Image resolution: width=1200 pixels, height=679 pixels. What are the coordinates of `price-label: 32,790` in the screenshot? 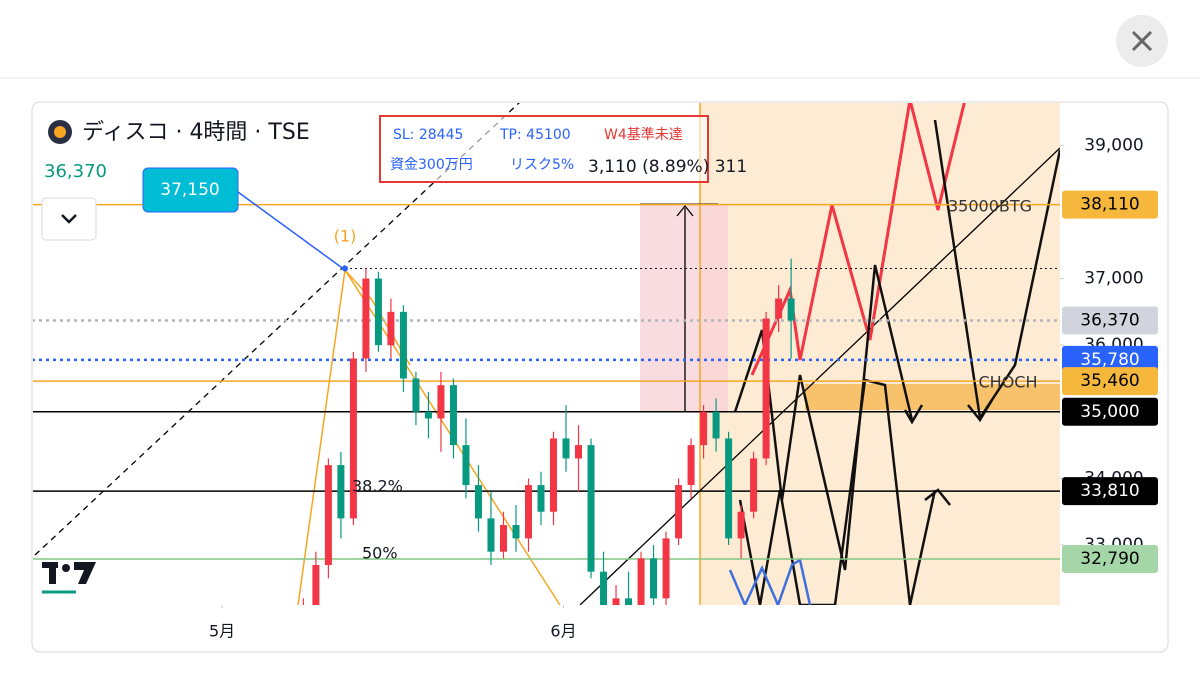 It's located at (1109, 559).